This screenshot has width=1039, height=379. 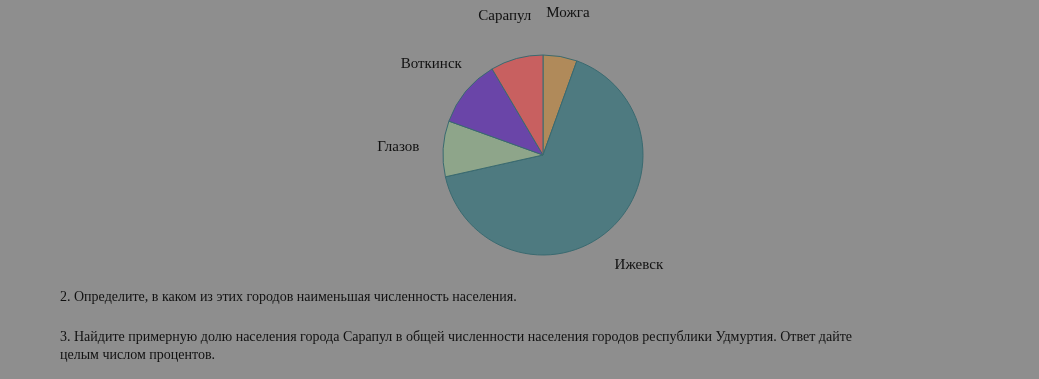 What do you see at coordinates (568, 12) in the screenshot?
I see `slice-label: Можга` at bounding box center [568, 12].